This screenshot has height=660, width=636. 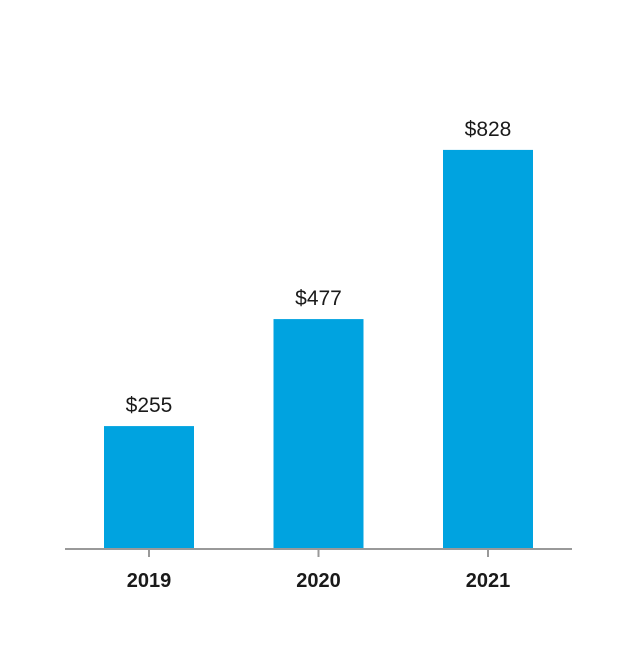 What do you see at coordinates (318, 298) in the screenshot?
I see `value-label-2020: $477` at bounding box center [318, 298].